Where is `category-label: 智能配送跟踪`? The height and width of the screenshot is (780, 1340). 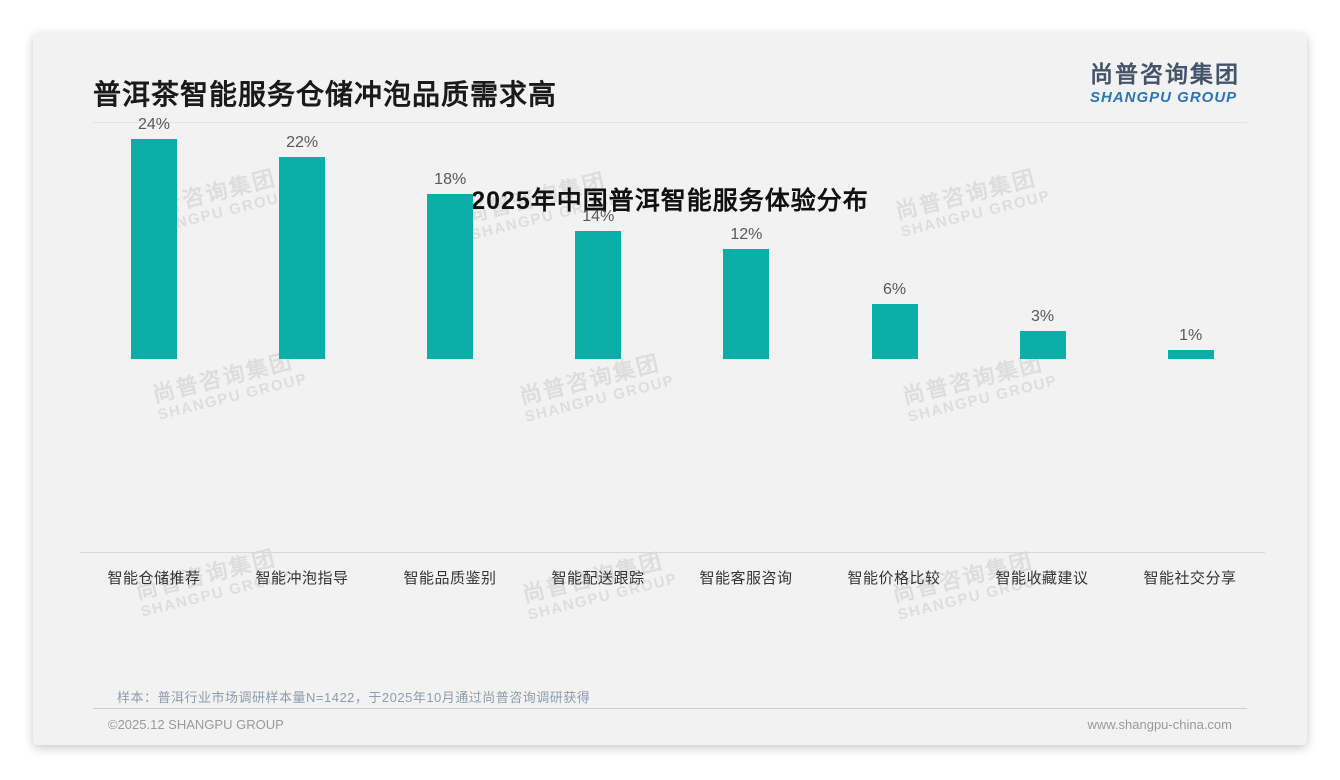 category-label: 智能配送跟踪 is located at coordinates (598, 578).